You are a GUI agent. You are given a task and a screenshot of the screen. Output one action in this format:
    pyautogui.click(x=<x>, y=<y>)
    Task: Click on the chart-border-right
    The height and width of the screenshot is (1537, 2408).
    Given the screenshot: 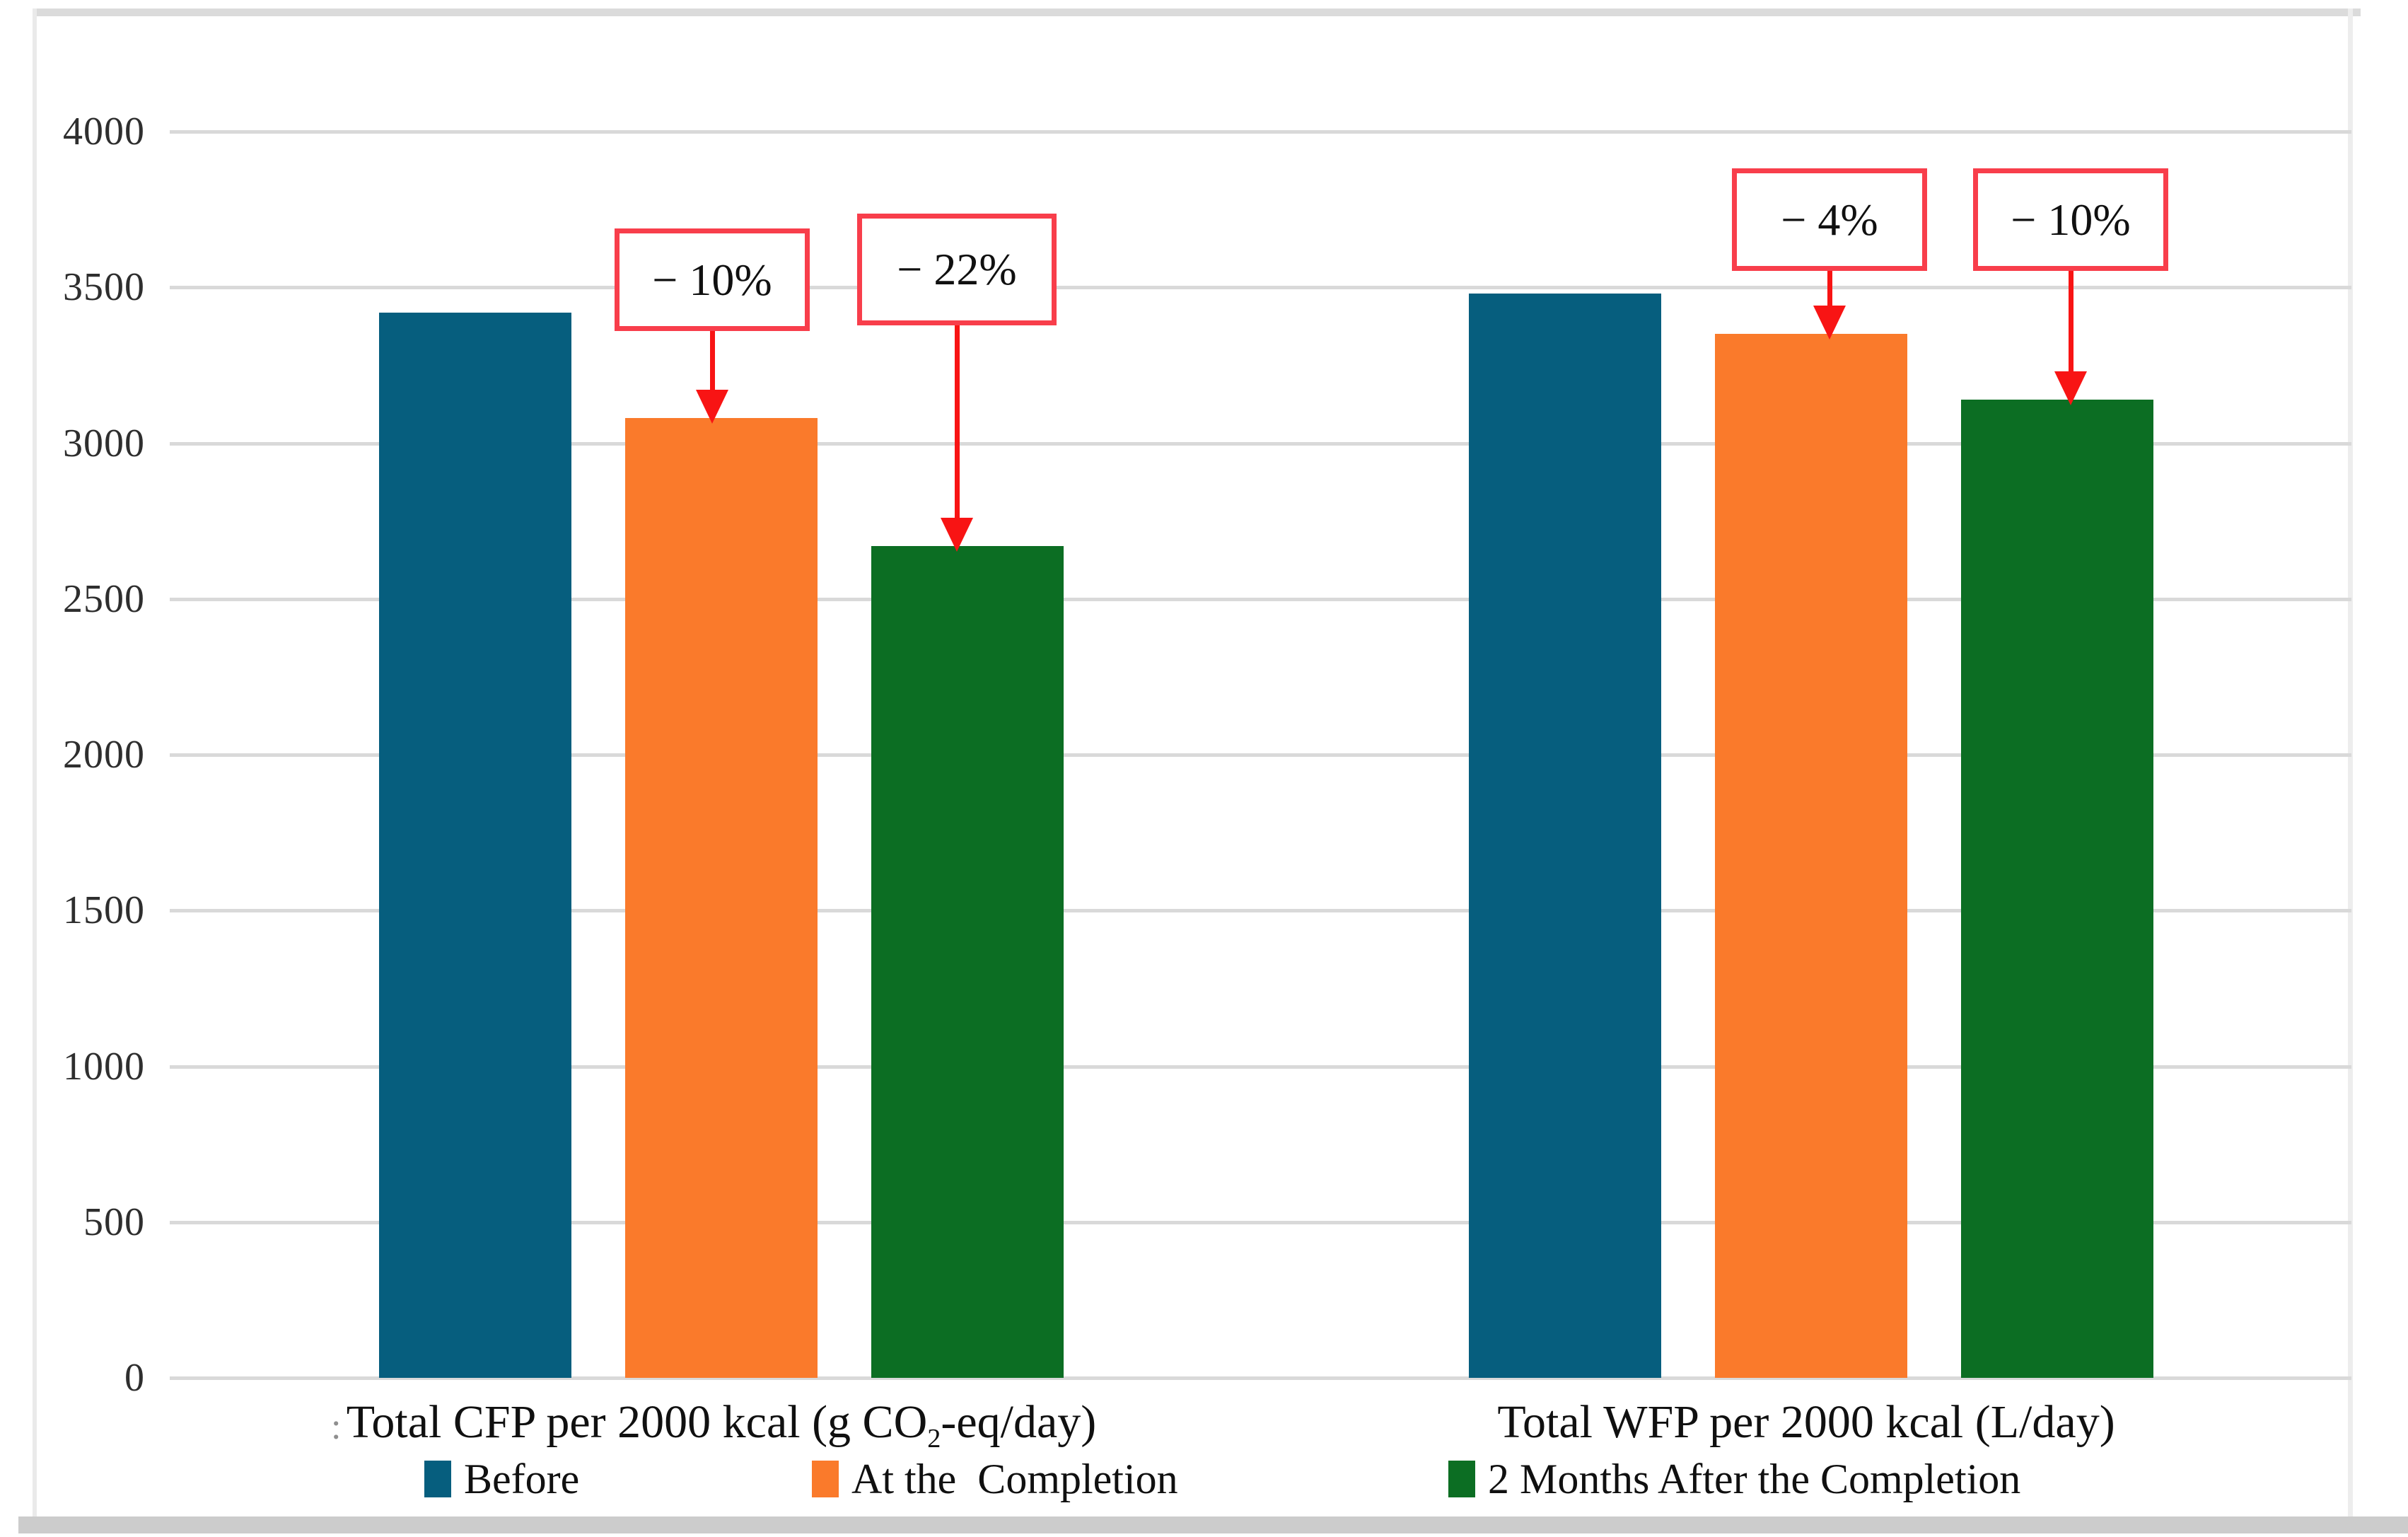 What is the action you would take?
    pyautogui.click(x=2350, y=763)
    